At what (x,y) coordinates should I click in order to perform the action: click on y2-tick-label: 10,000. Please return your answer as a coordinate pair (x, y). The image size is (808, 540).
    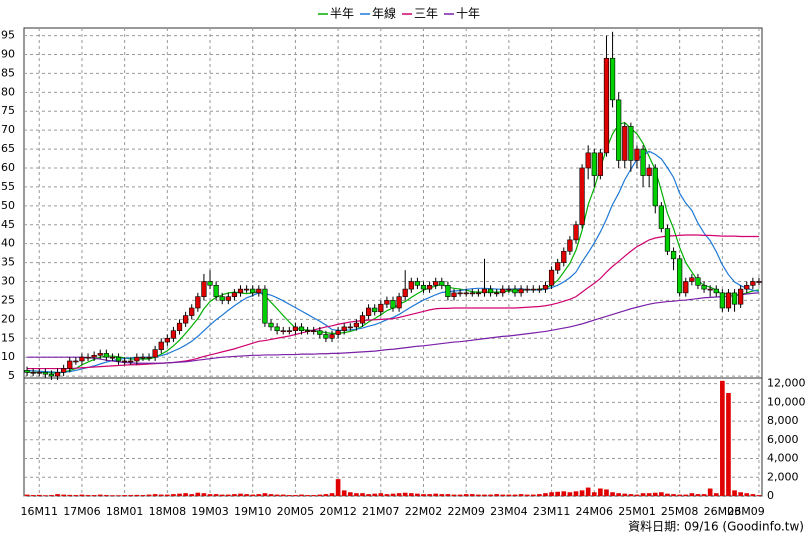
    Looking at the image, I should click on (786, 401).